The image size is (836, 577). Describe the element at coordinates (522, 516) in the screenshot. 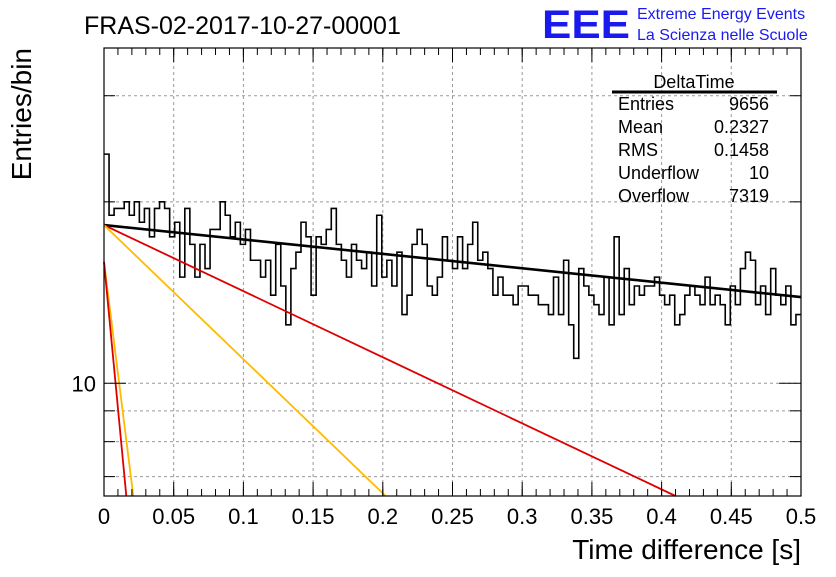

I see `x-tick-label: 0.3` at that location.